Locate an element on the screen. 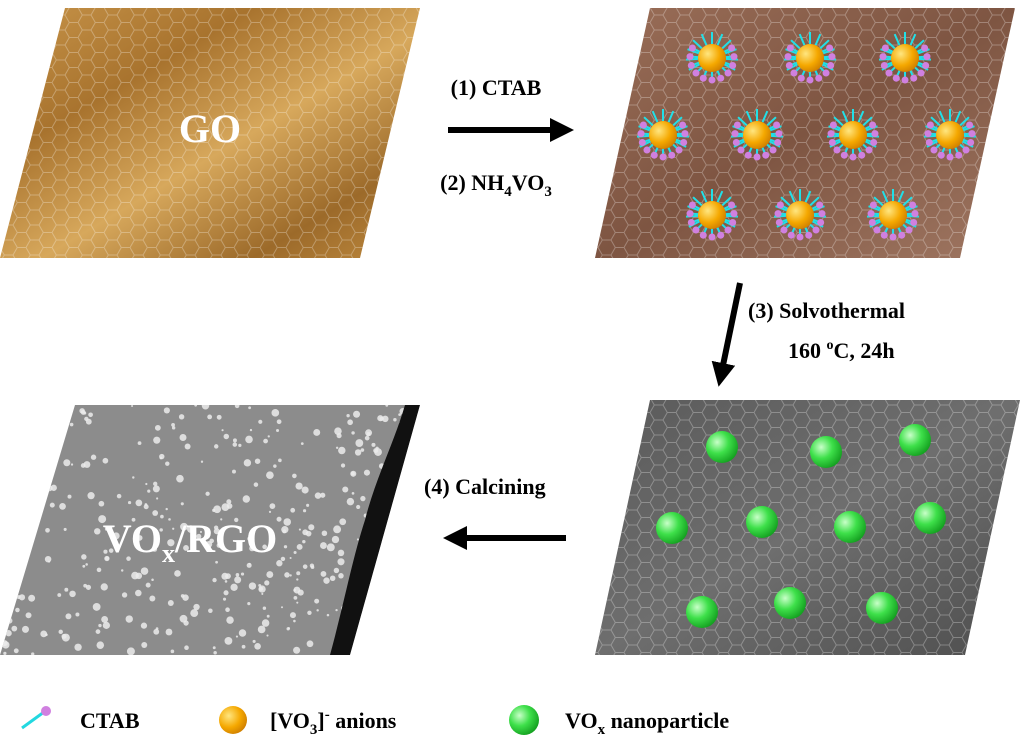  label-part: 160 is located at coordinates (807, 350).